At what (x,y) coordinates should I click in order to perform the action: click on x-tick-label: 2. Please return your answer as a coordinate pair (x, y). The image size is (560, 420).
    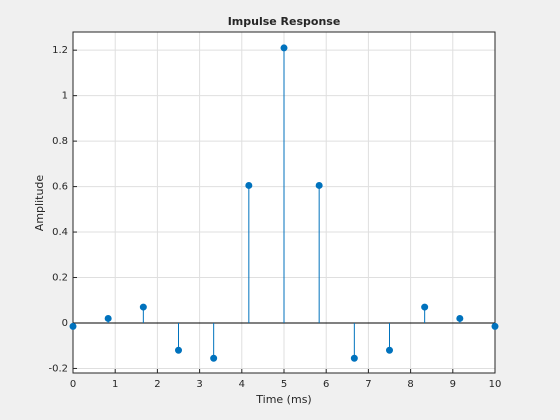
    Looking at the image, I should click on (157, 384).